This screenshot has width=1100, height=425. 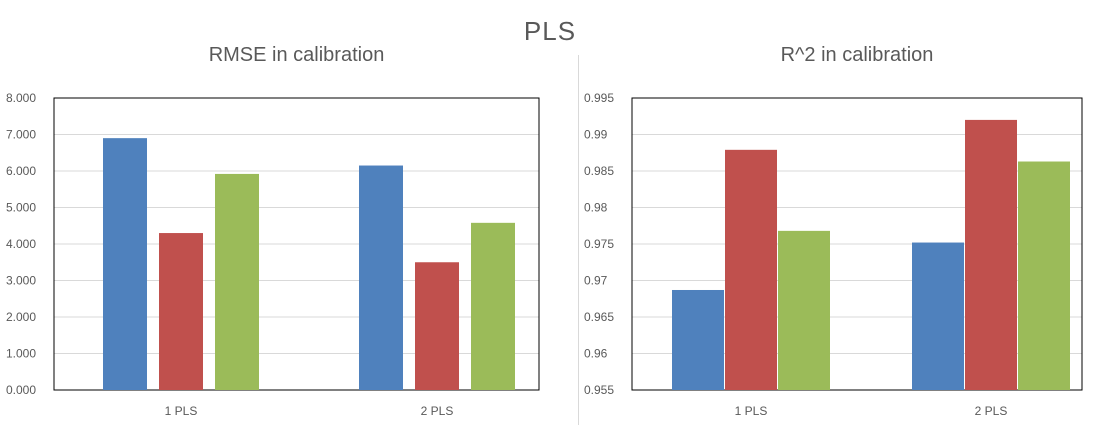 I want to click on rmse-ytick-label: 1.000, so click(x=21, y=354).